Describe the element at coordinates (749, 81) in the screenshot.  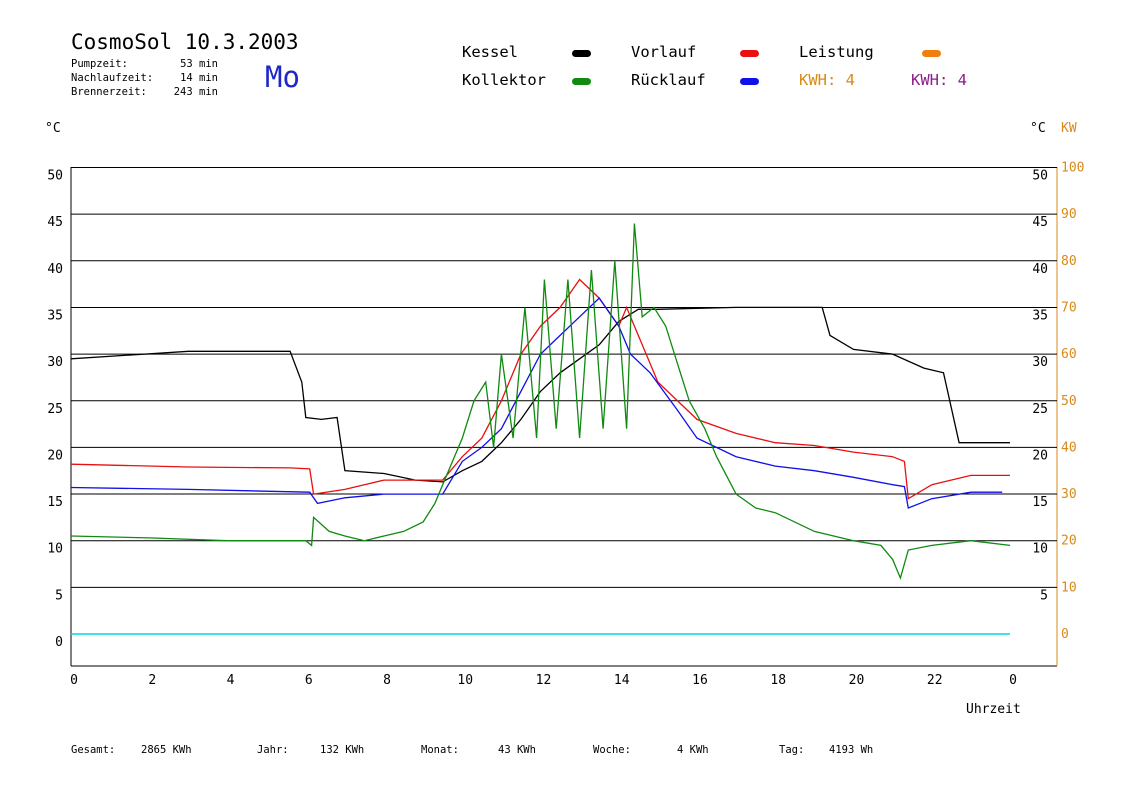
I see `legend-ruecklauf-swatch` at that location.